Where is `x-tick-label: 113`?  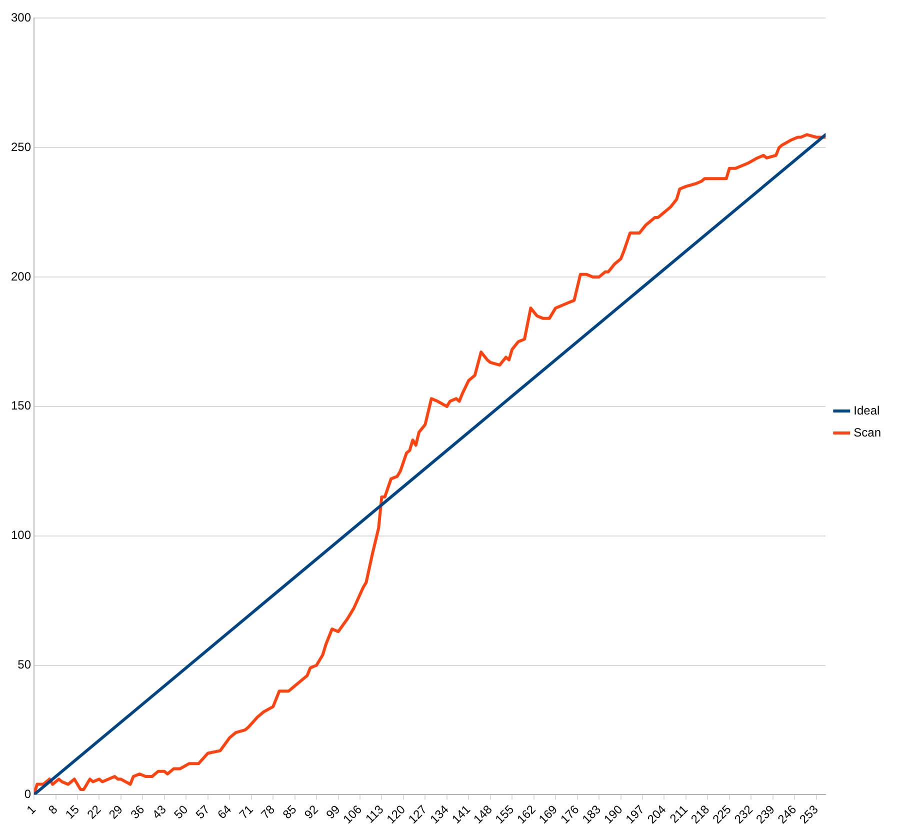
x-tick-label: 113 is located at coordinates (374, 814).